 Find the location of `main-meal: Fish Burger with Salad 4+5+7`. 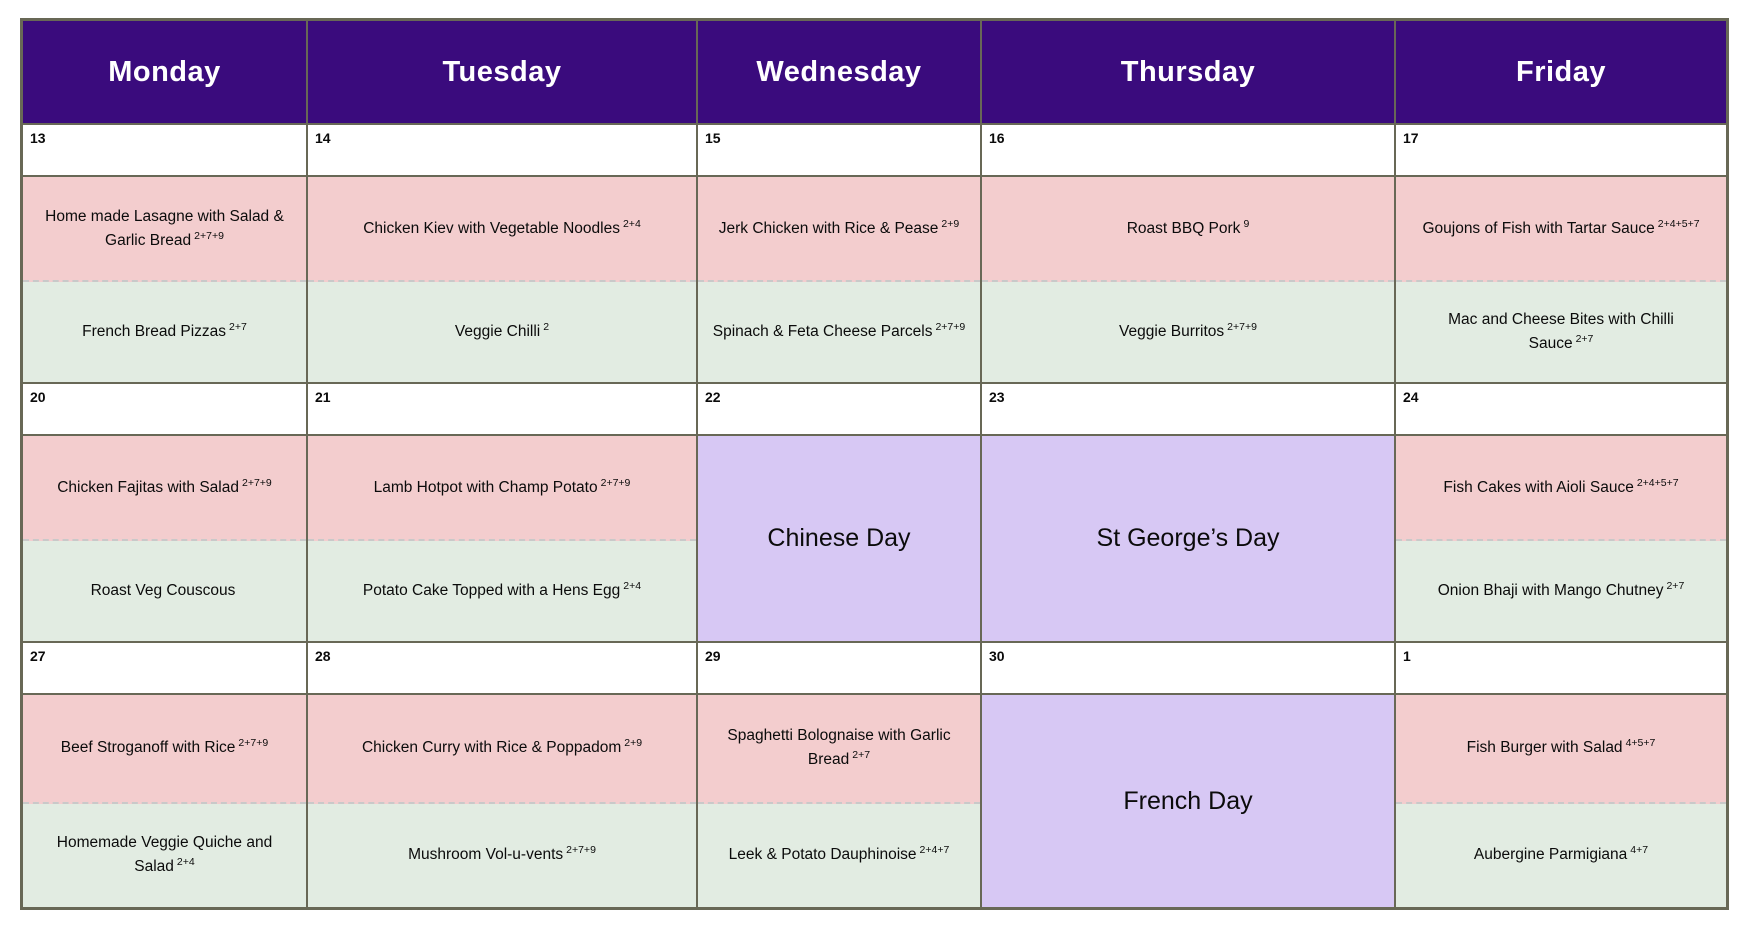

main-meal: Fish Burger with Salad 4+5+7 is located at coordinates (1561, 749).